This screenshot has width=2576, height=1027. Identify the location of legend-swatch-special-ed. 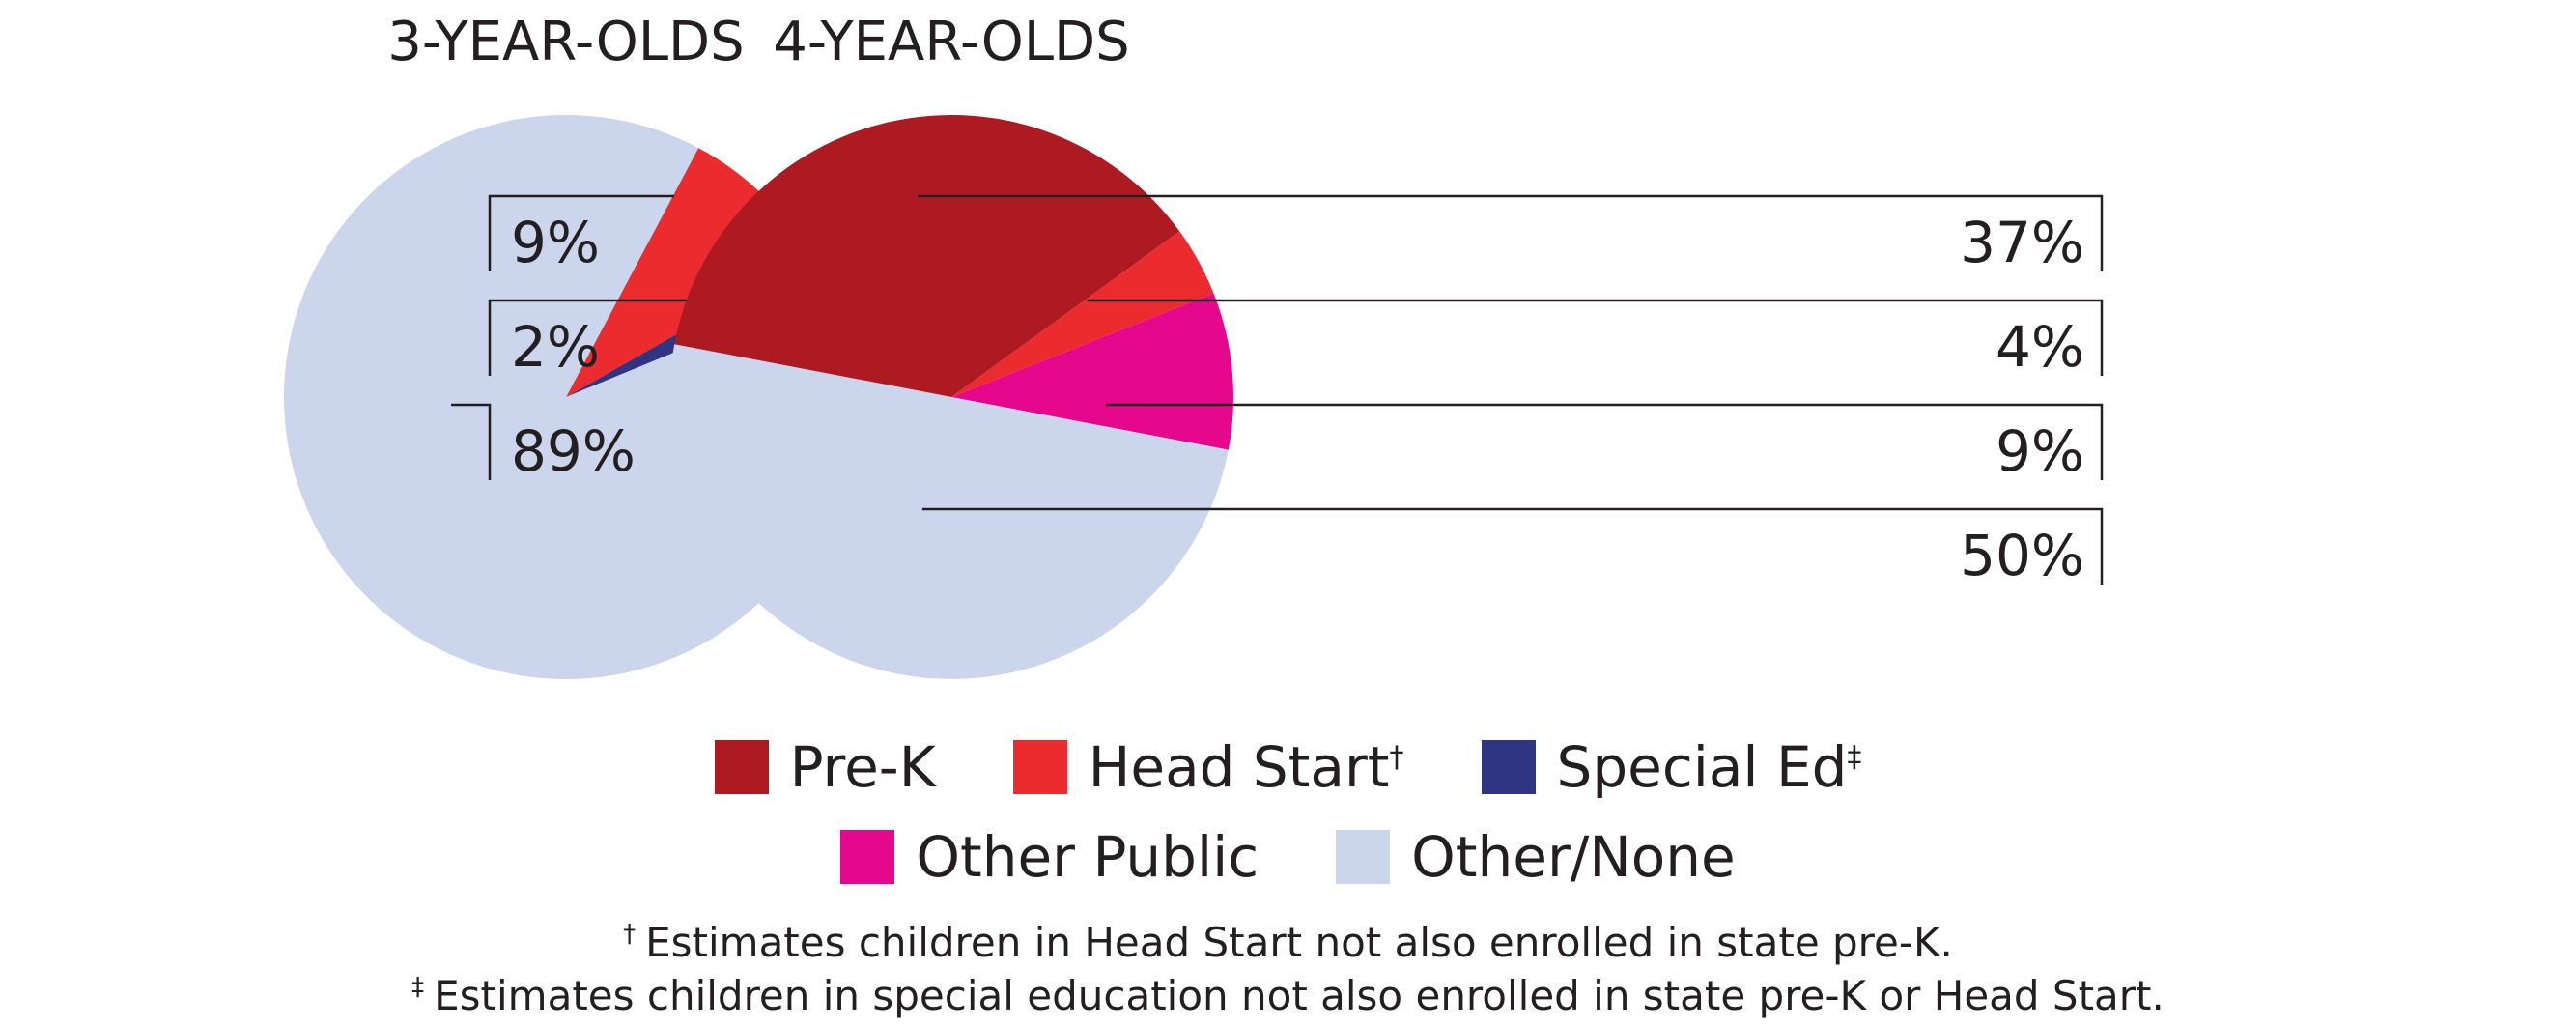
(1508, 767).